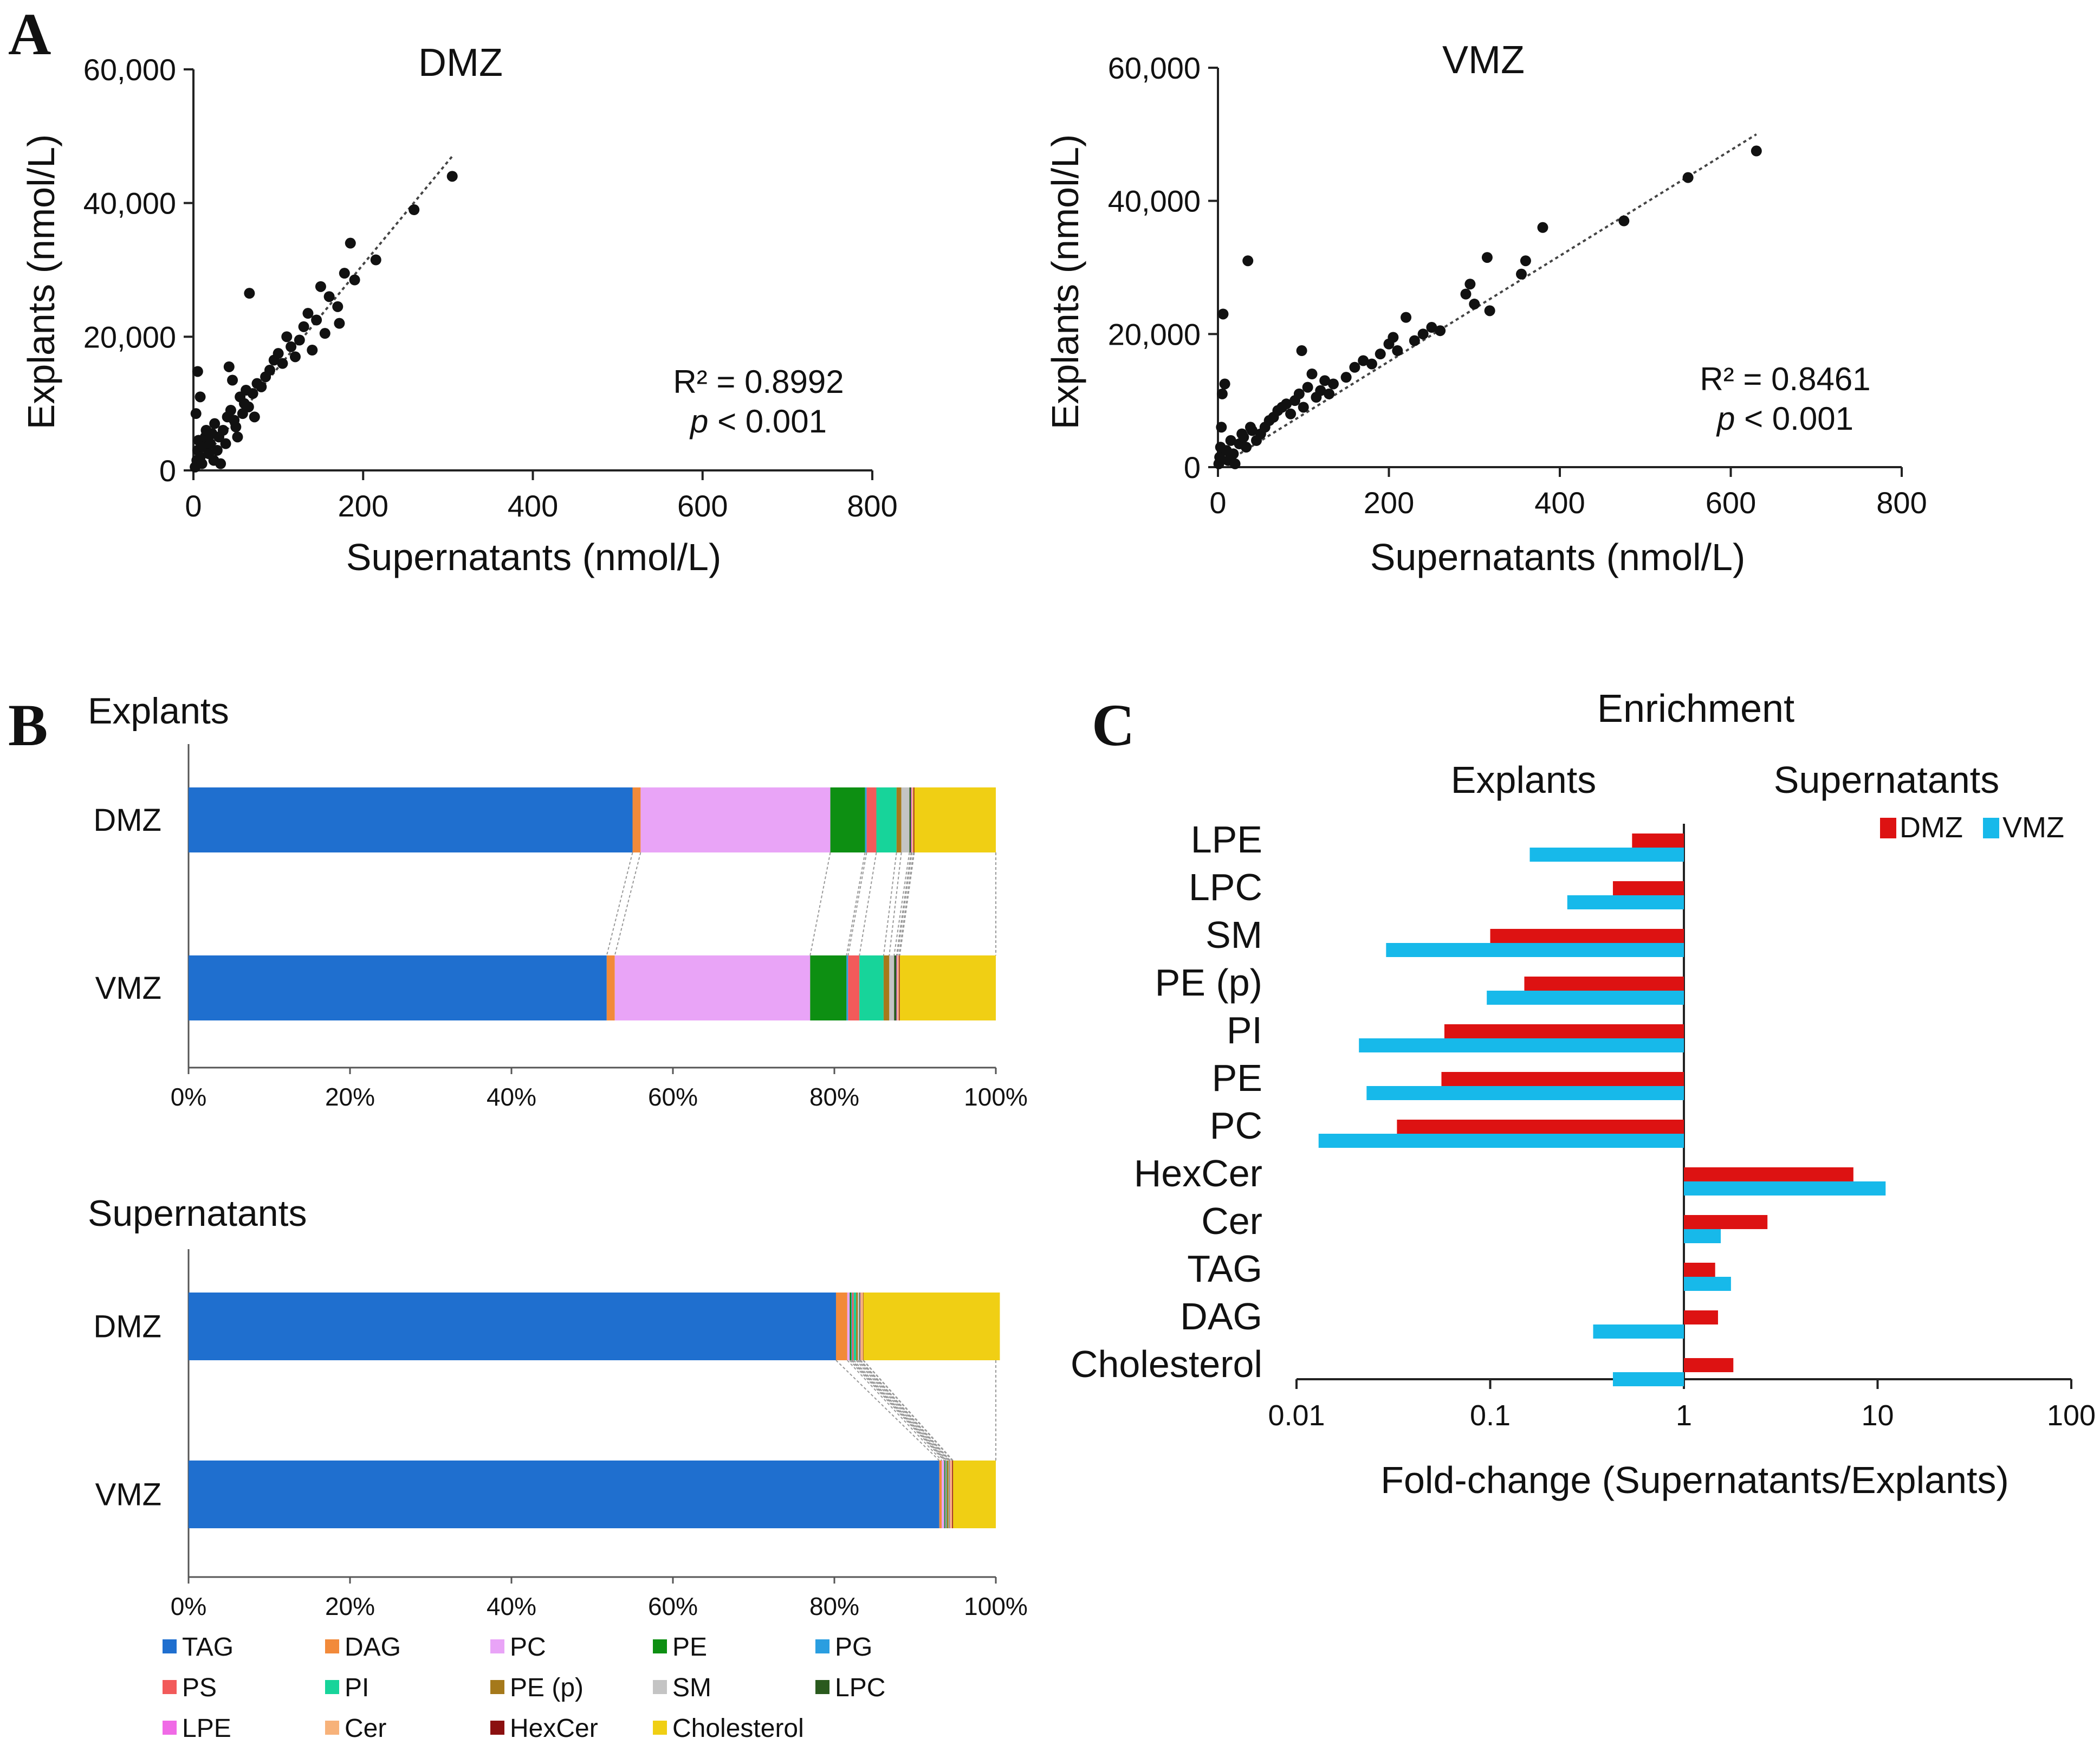  What do you see at coordinates (847, 988) in the screenshot?
I see `explants-segment-pg` at bounding box center [847, 988].